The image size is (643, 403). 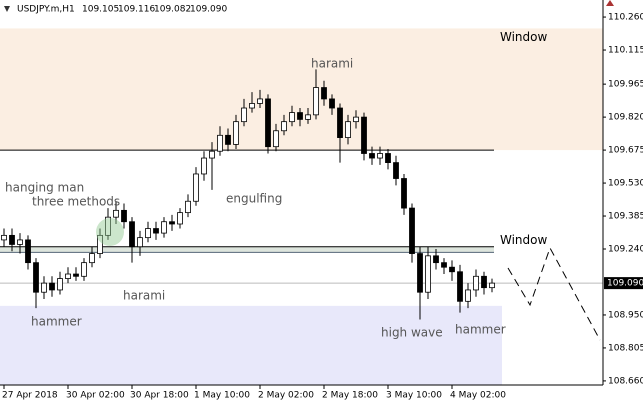 I want to click on y-tick-label: 109.530, so click(x=625, y=184).